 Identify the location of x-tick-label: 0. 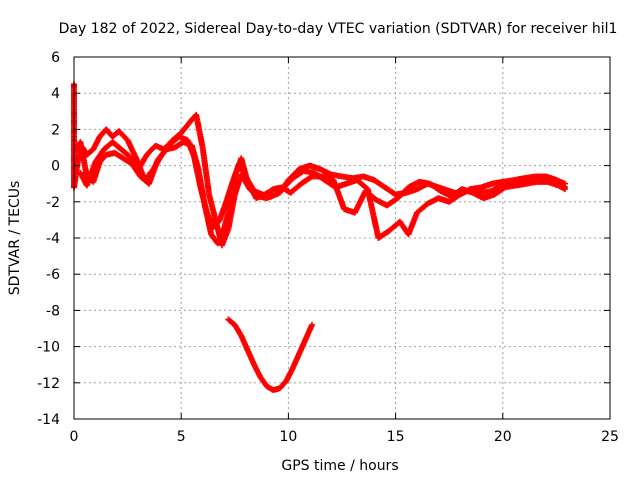
(74, 437).